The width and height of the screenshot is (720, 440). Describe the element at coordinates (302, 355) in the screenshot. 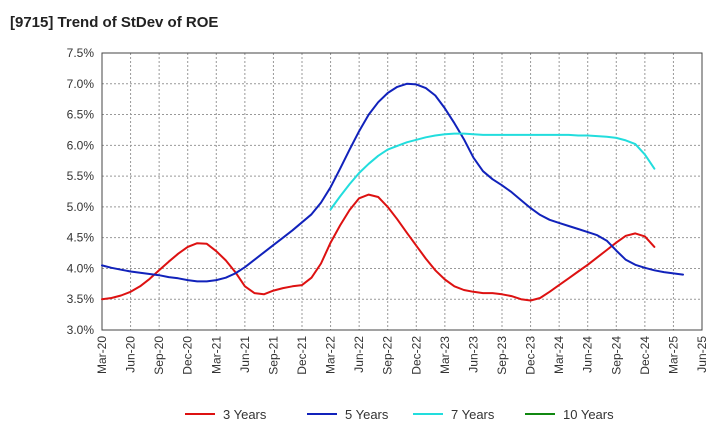

I see `x-tick-label: Dec-21` at that location.